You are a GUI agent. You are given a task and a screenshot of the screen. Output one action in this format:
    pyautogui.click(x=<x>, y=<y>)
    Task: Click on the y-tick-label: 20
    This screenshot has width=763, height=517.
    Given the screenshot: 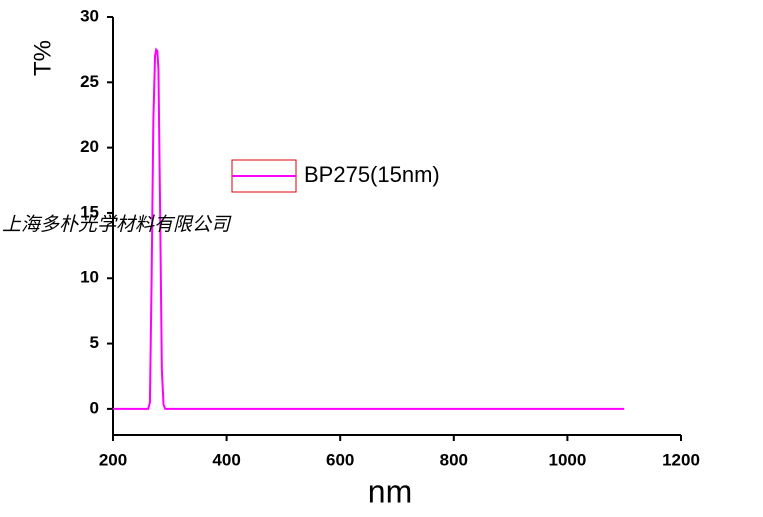 What is the action you would take?
    pyautogui.click(x=89, y=146)
    